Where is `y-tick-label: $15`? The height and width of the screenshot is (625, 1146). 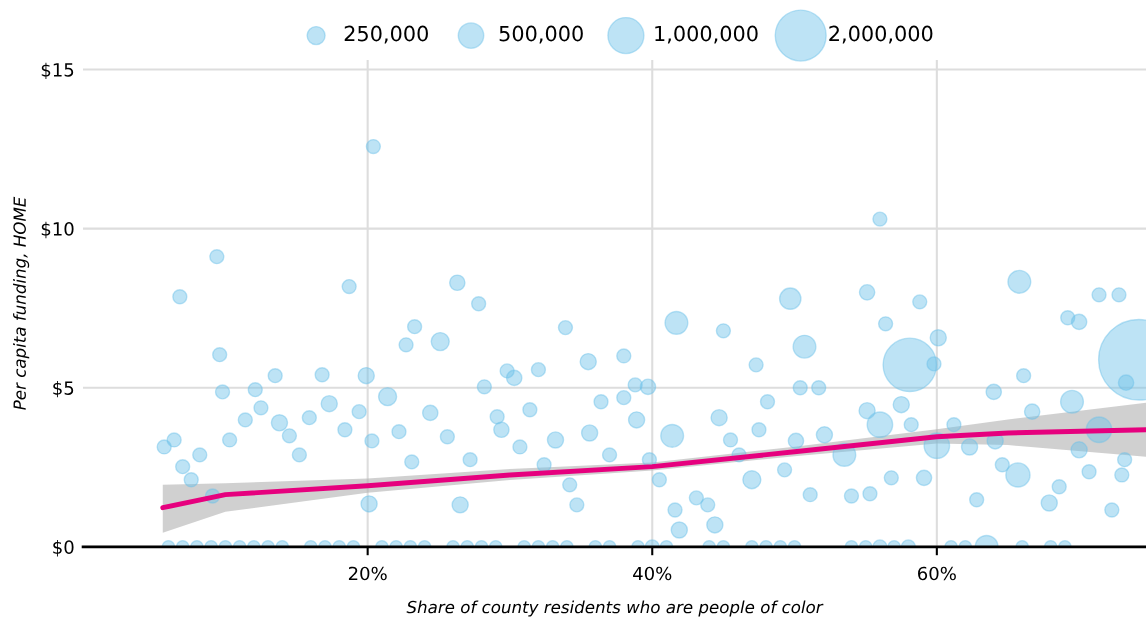 y-tick-label: $15 is located at coordinates (57, 71).